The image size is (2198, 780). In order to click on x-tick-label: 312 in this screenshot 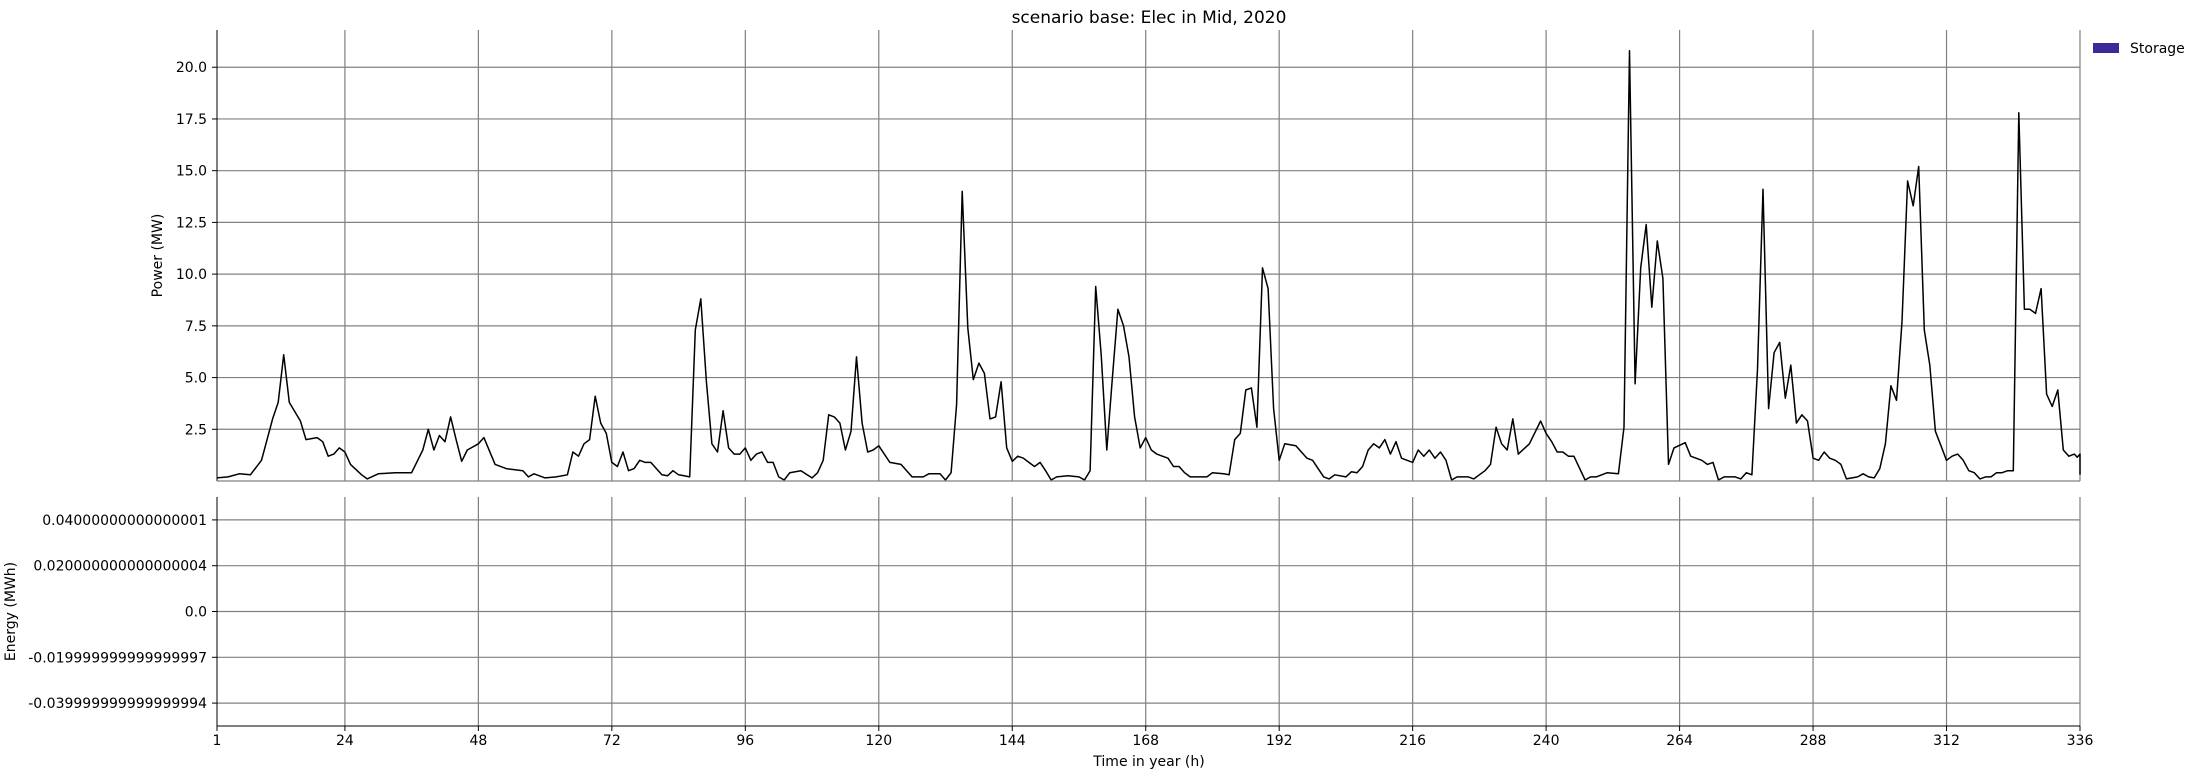, I will do `click(1946, 741)`.